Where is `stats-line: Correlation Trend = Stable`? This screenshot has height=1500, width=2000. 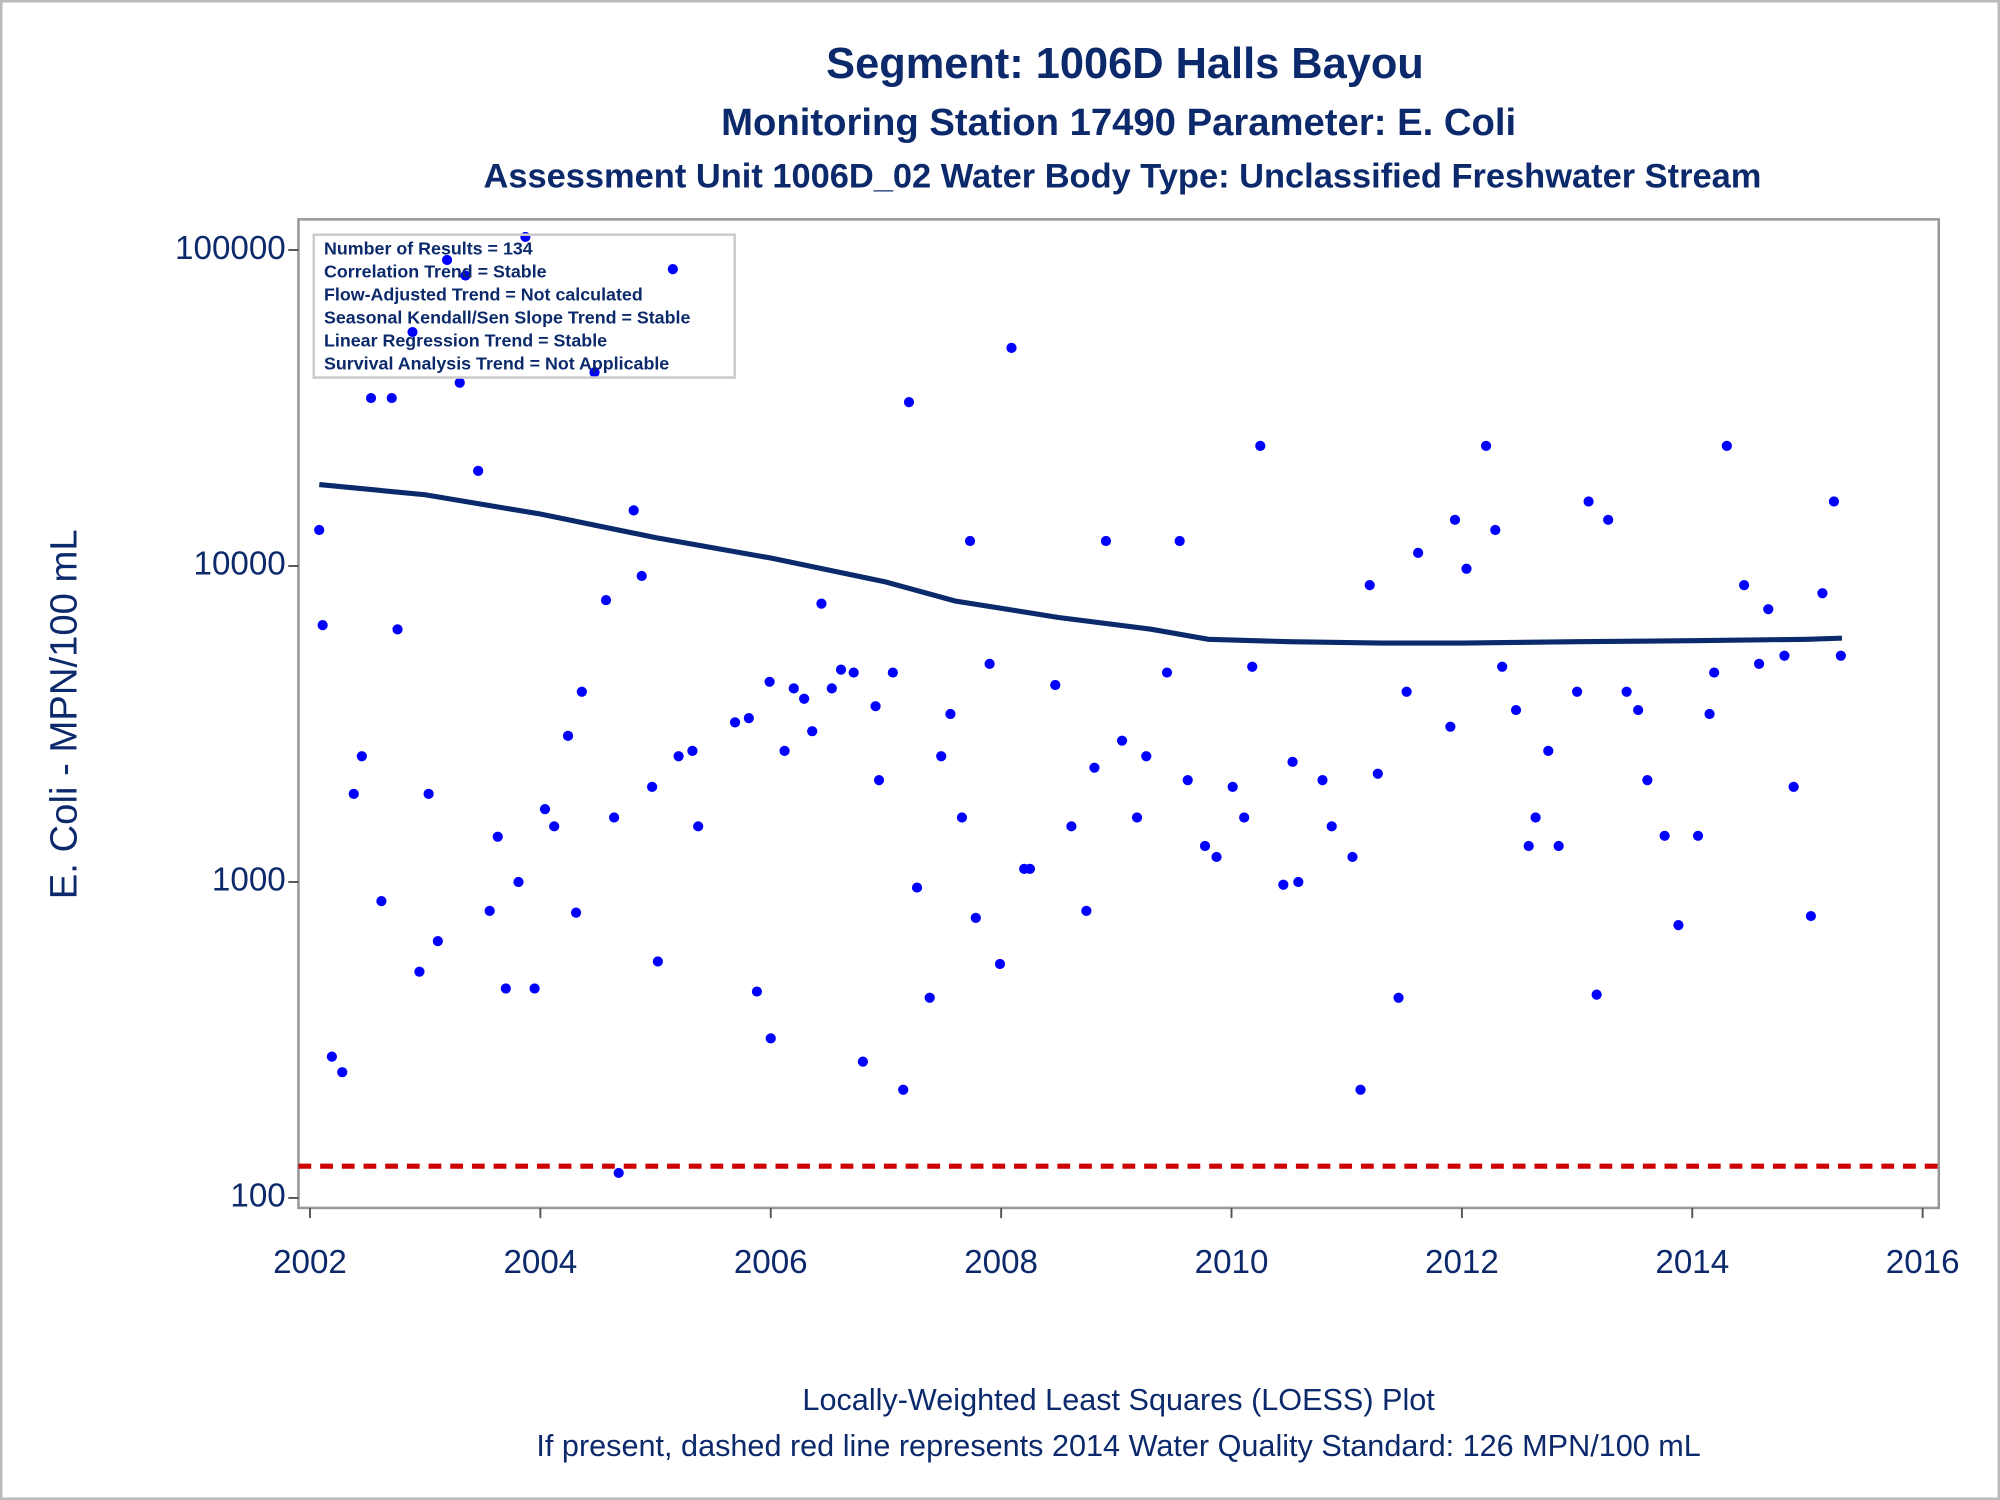
stats-line: Correlation Trend = Stable is located at coordinates (435, 272).